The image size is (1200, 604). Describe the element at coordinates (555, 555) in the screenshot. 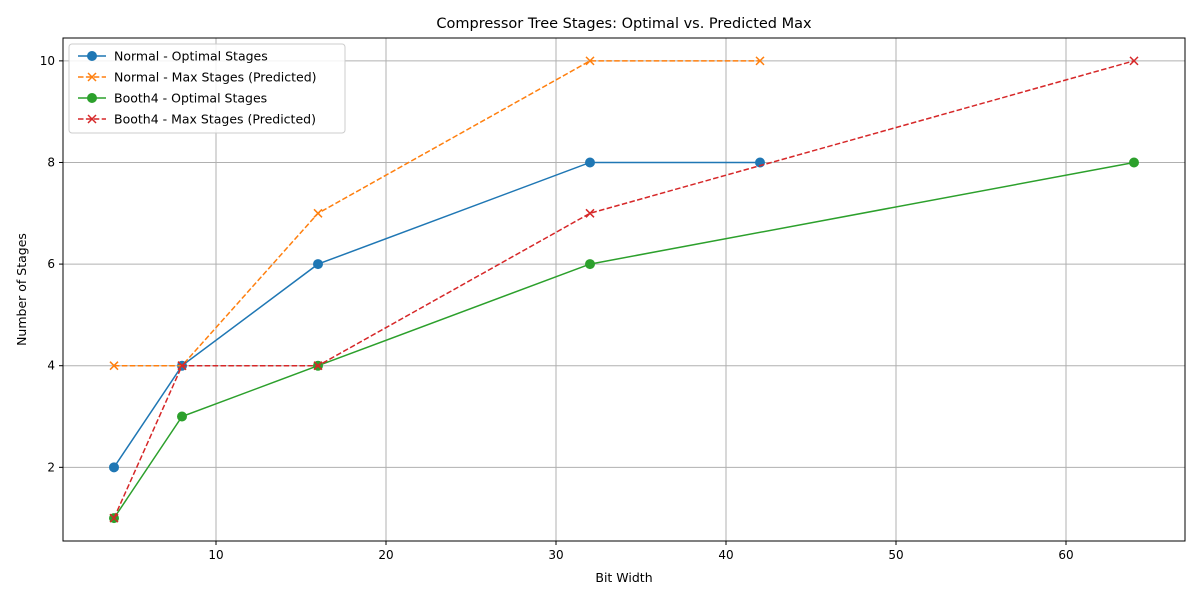

I see `x-tick-label: 30` at that location.